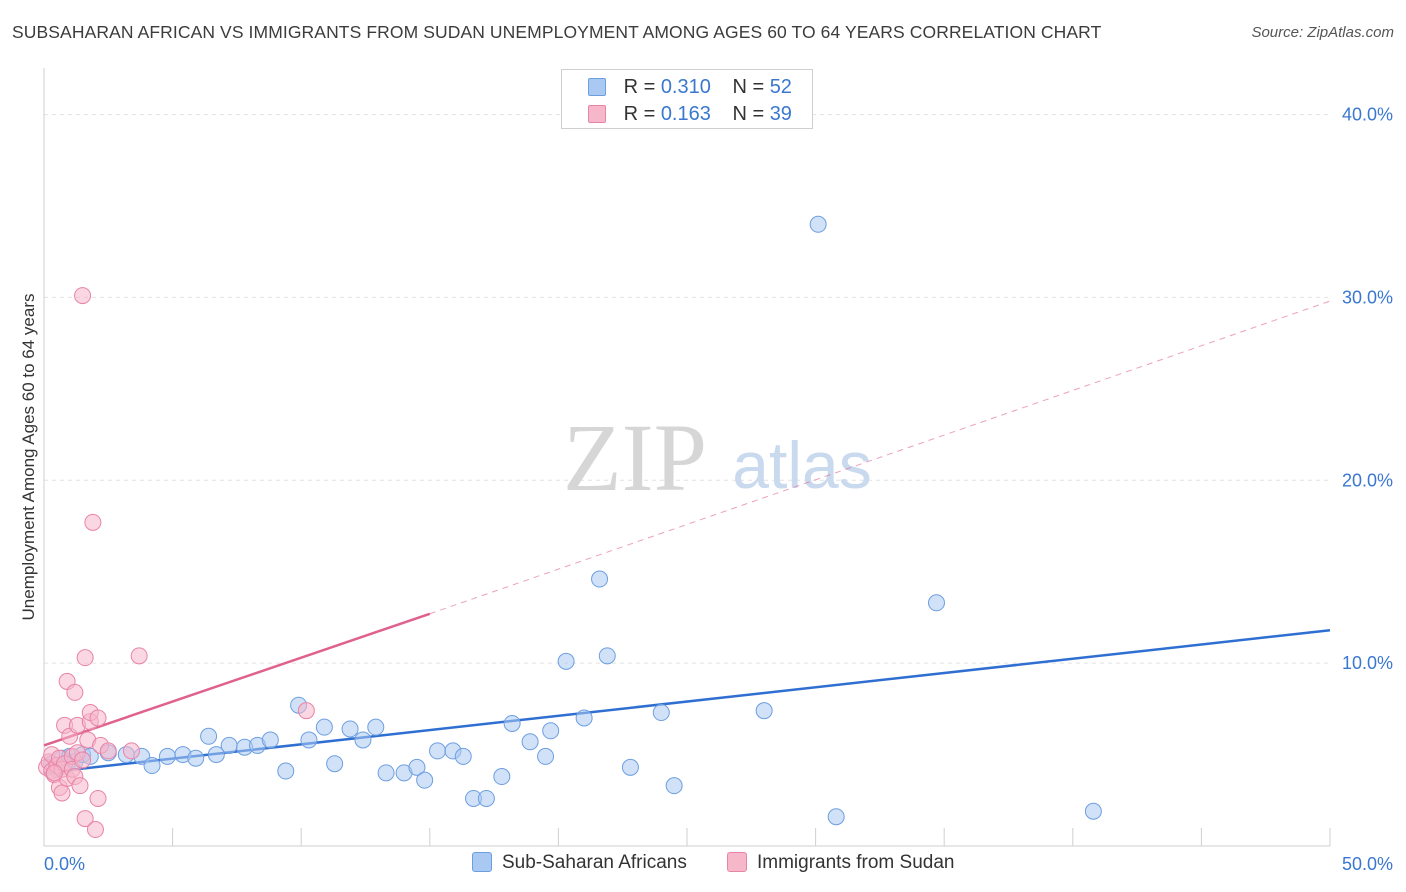 The width and height of the screenshot is (1406, 892). I want to click on y-tick-label: 20.0%, so click(1367, 480).